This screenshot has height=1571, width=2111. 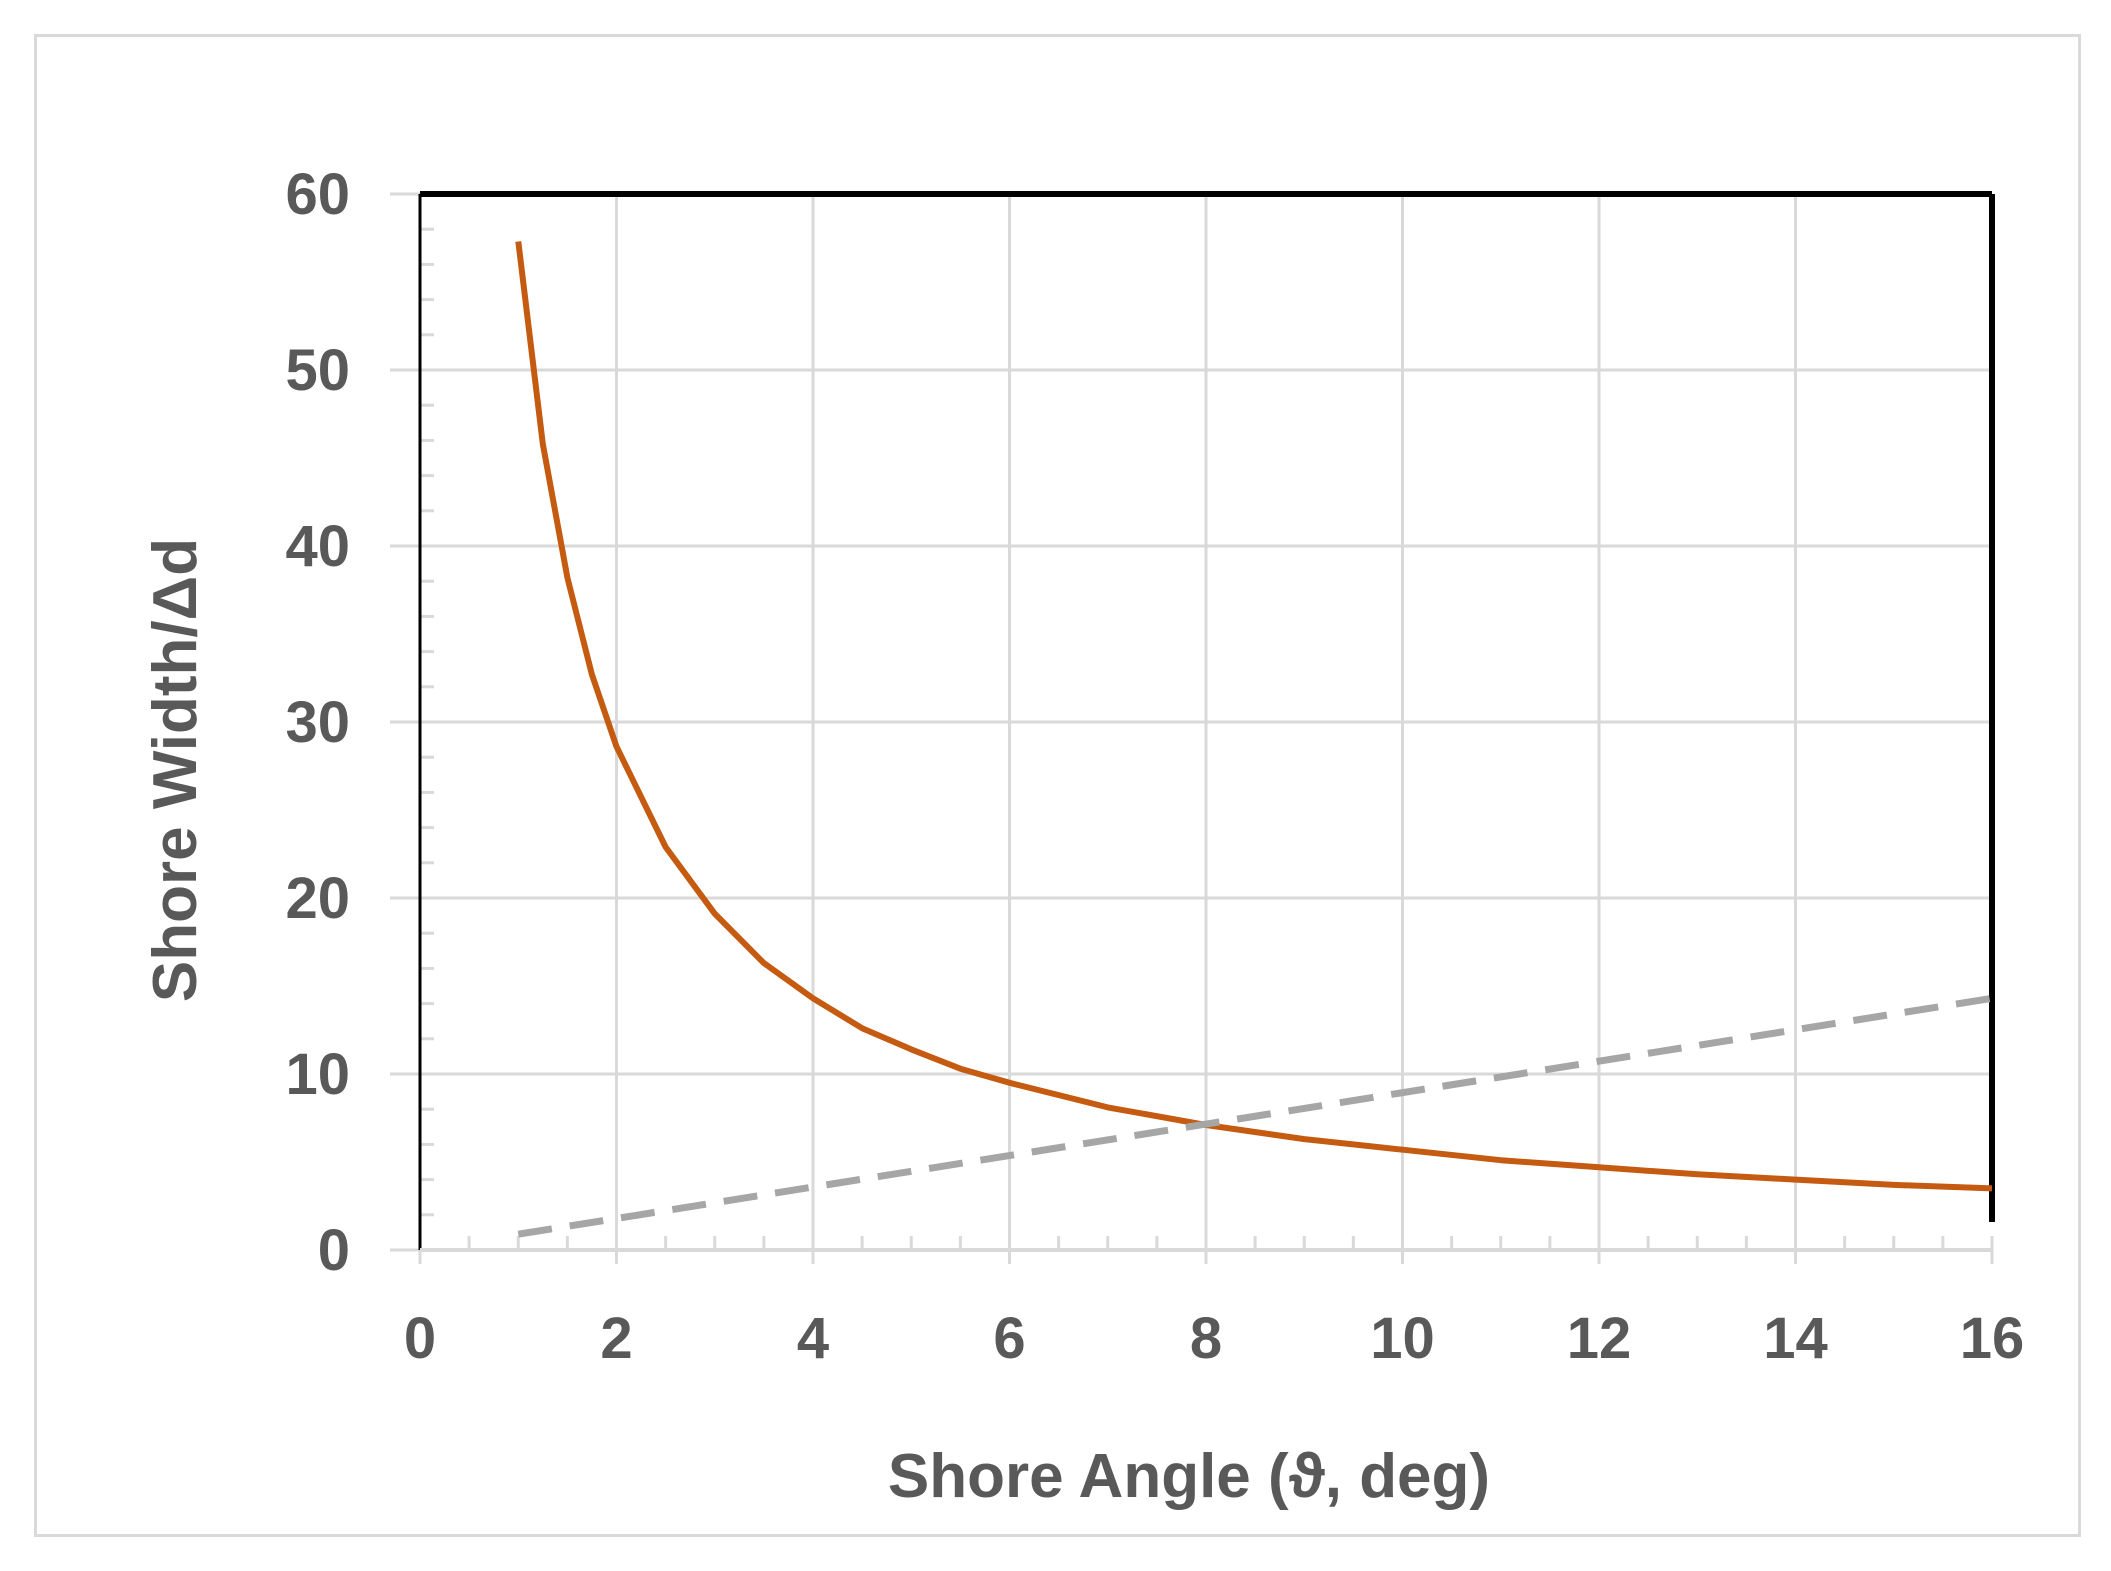 I want to click on x-tick-label: 6, so click(x=1009, y=1338).